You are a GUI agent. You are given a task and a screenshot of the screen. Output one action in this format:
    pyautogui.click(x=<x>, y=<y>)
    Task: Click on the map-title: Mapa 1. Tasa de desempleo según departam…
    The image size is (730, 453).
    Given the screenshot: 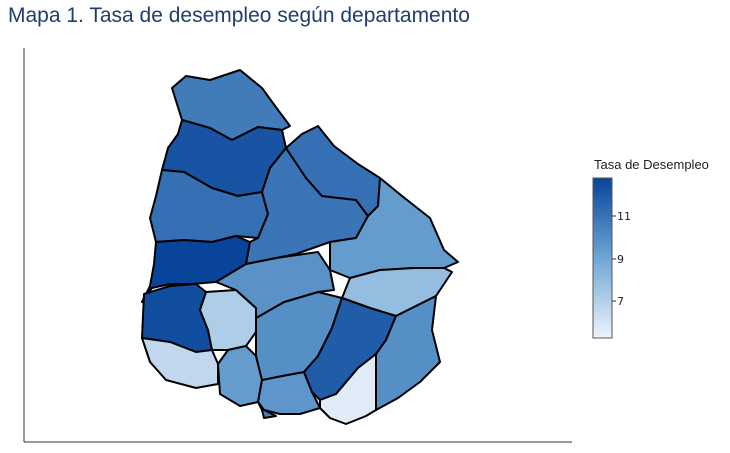 What is the action you would take?
    pyautogui.click(x=239, y=15)
    